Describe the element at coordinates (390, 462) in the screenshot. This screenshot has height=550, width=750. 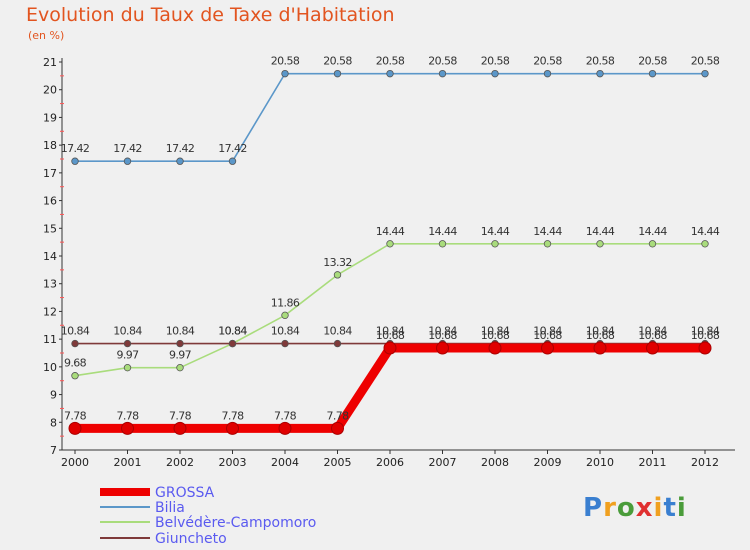
I see `x-tick-label: 2006` at that location.